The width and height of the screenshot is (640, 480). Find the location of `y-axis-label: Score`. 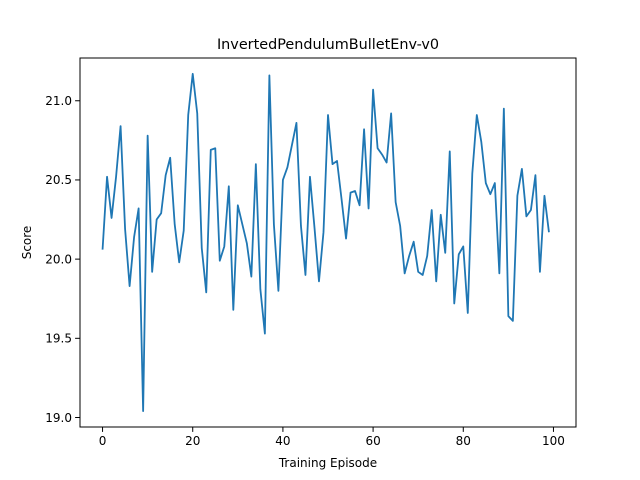

y-axis-label: Score is located at coordinates (27, 243).